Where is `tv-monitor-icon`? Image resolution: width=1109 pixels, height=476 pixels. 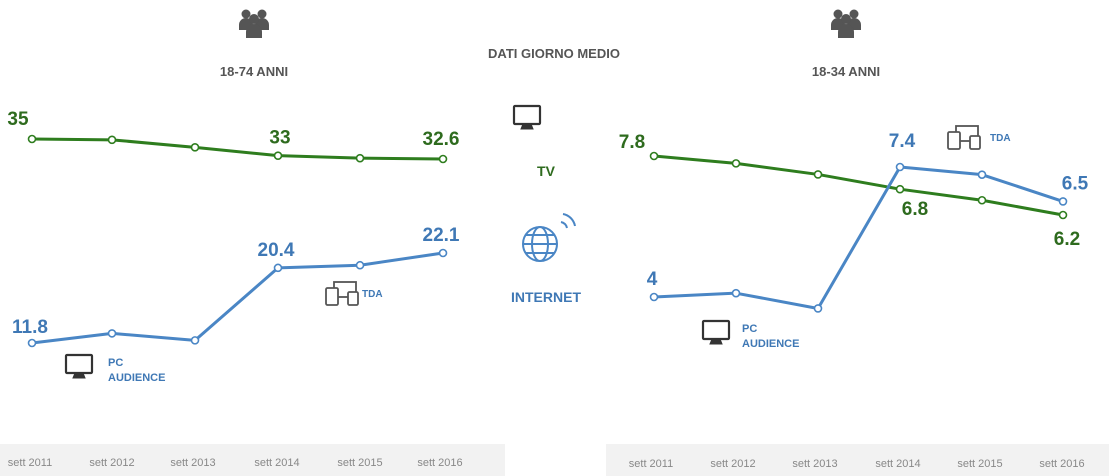
tv-monitor-icon is located at coordinates (527, 117).